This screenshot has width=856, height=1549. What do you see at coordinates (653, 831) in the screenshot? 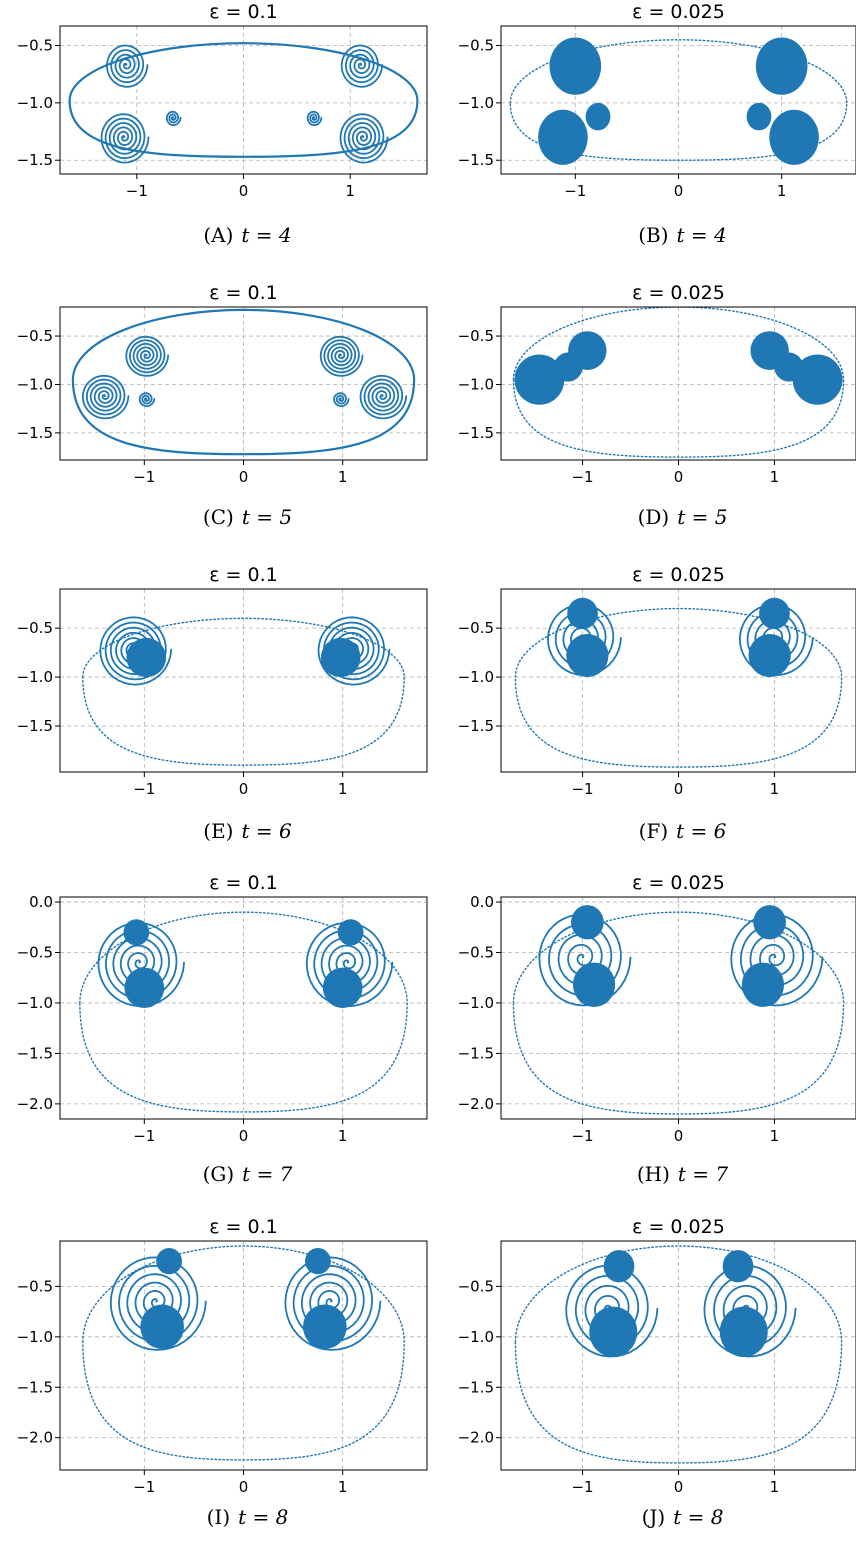
I see `caption-label: (F)` at bounding box center [653, 831].